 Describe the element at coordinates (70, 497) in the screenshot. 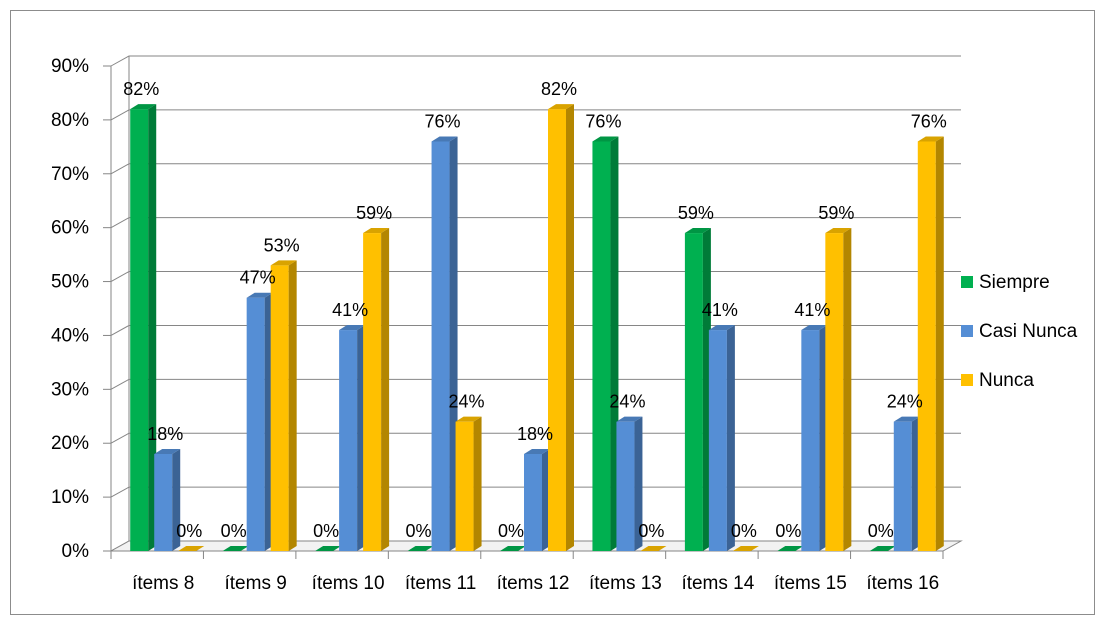

I see `y-tick-label: 10%` at that location.